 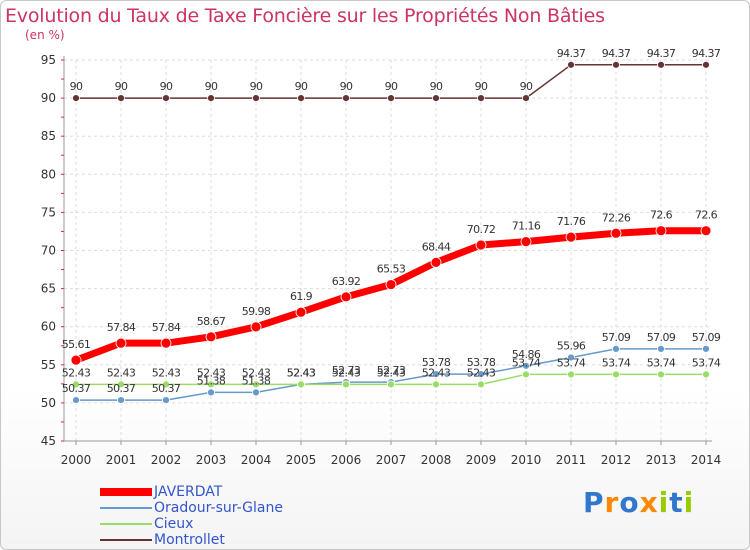 What do you see at coordinates (48, 60) in the screenshot?
I see `y-tick-label: 95` at bounding box center [48, 60].